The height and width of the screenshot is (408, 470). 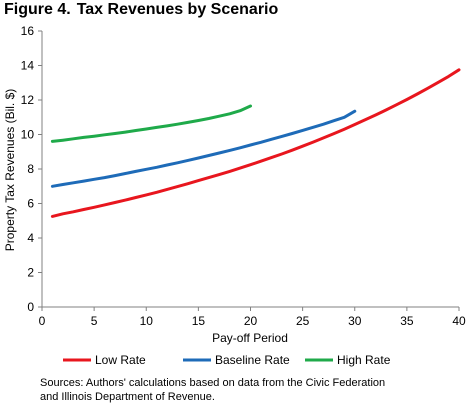 I want to click on x-tick-label: 5, so click(x=94, y=321).